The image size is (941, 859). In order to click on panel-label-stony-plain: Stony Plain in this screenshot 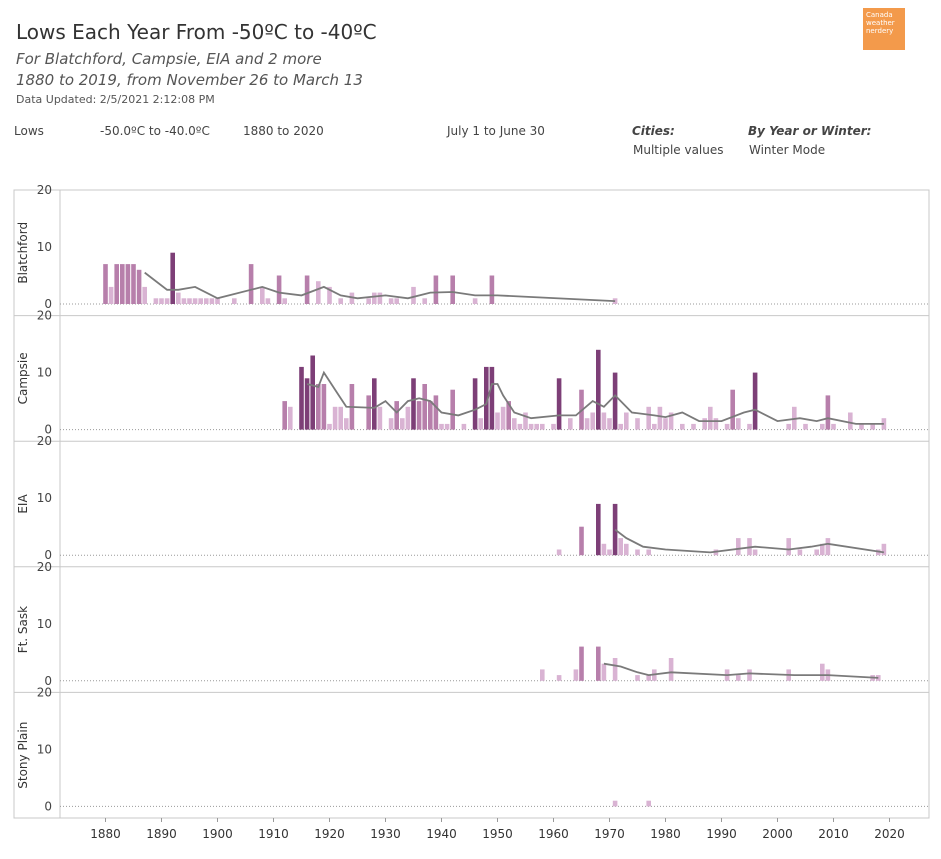, I will do `click(23, 755)`.